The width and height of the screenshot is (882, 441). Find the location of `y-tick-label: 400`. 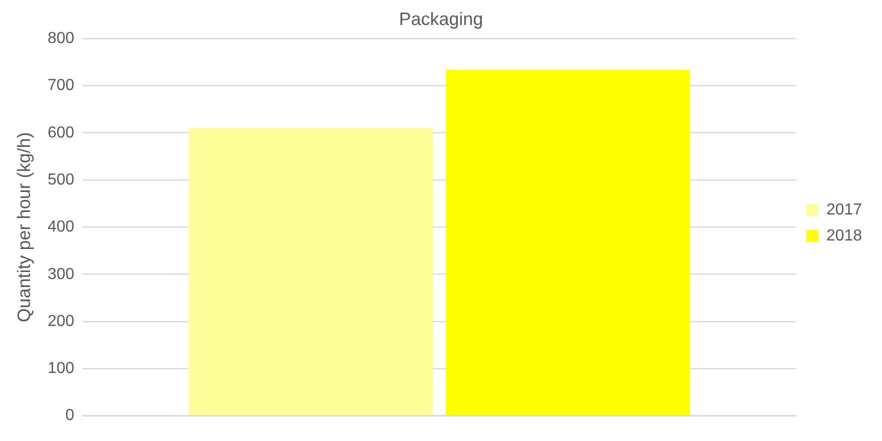

y-tick-label: 400 is located at coordinates (61, 227).